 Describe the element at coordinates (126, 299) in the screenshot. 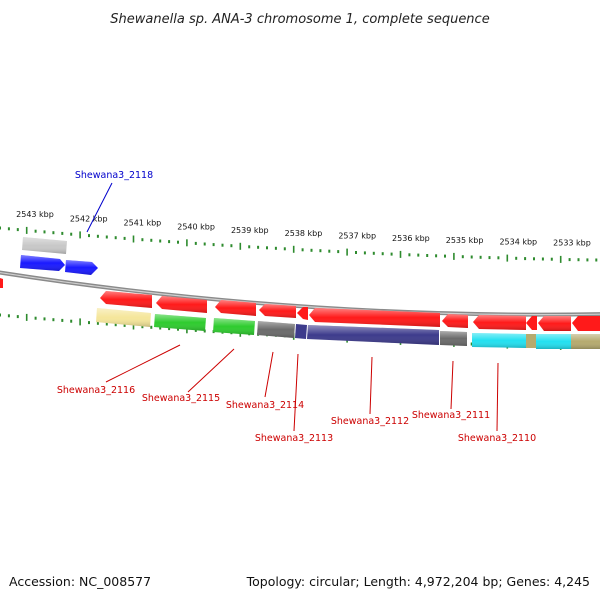

I see `cds-shewana3-2116-shade` at that location.